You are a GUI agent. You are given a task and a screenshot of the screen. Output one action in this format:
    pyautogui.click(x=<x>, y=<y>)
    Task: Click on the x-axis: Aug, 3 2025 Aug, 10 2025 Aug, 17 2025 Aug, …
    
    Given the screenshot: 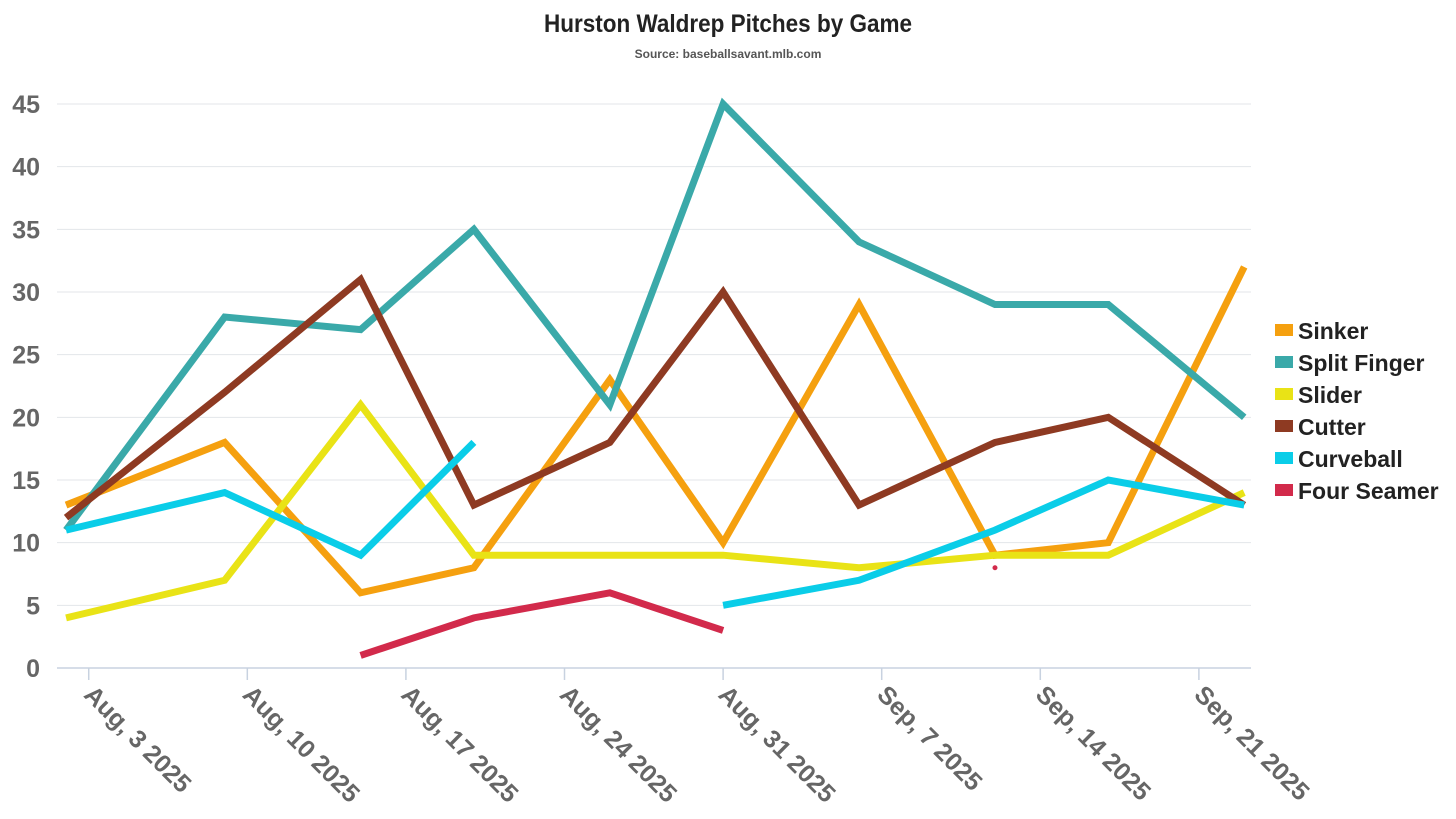 What is the action you would take?
    pyautogui.click(x=686, y=737)
    